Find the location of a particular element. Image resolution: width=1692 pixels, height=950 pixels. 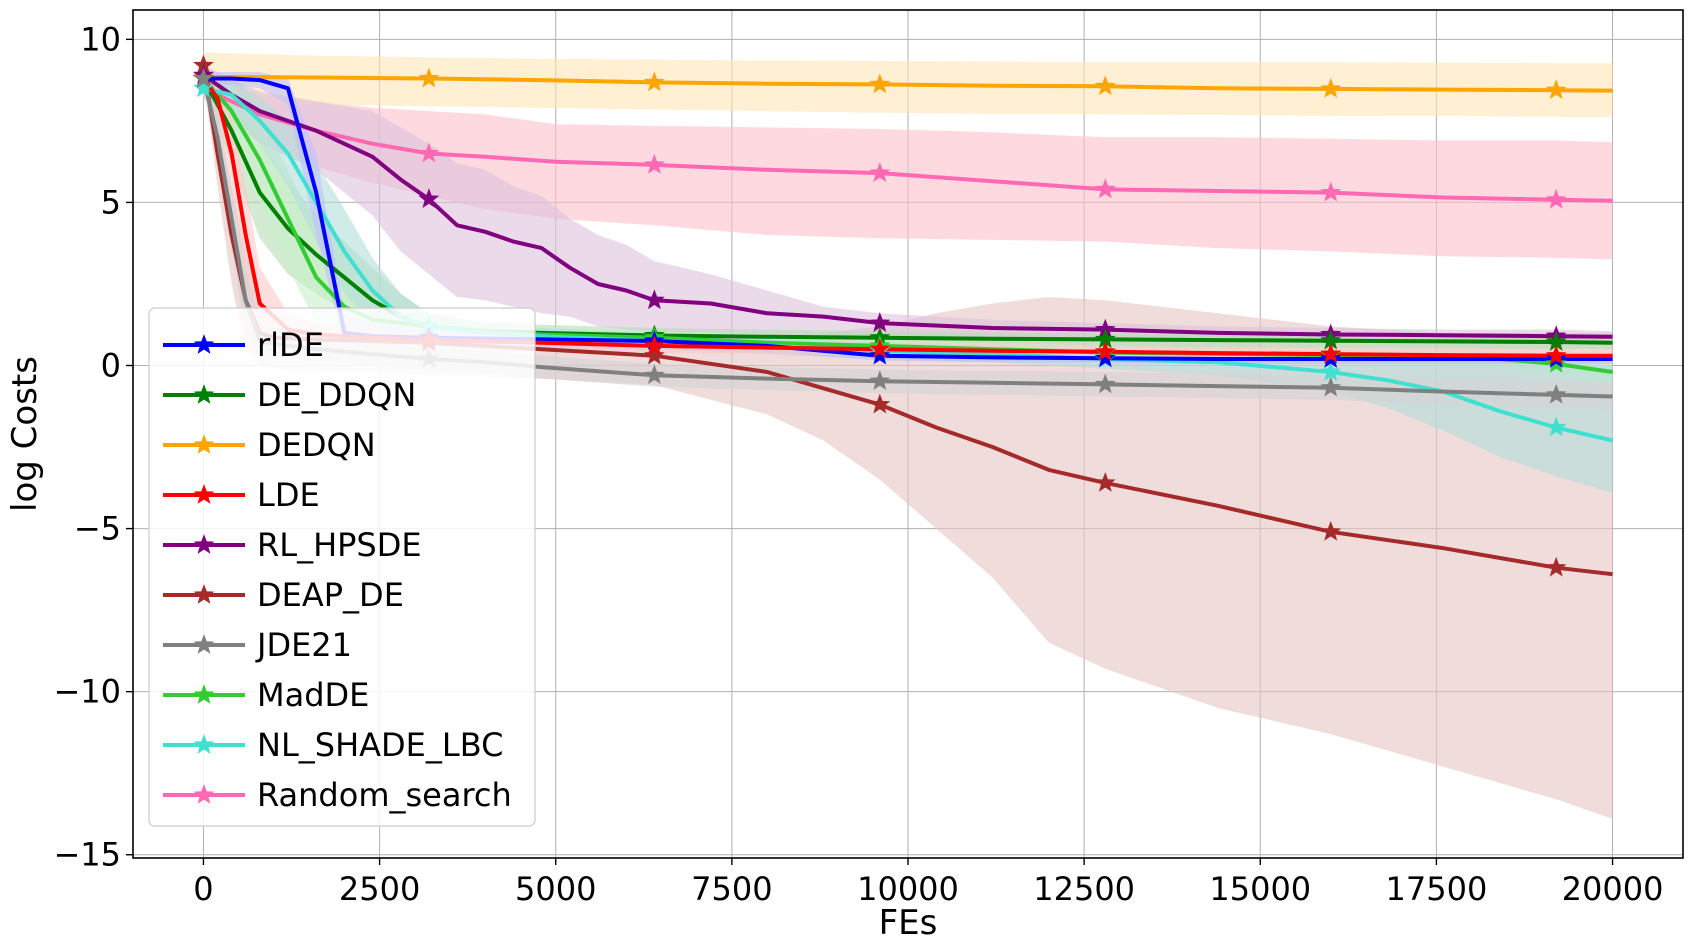

legend-marker-madde is located at coordinates (204, 694).